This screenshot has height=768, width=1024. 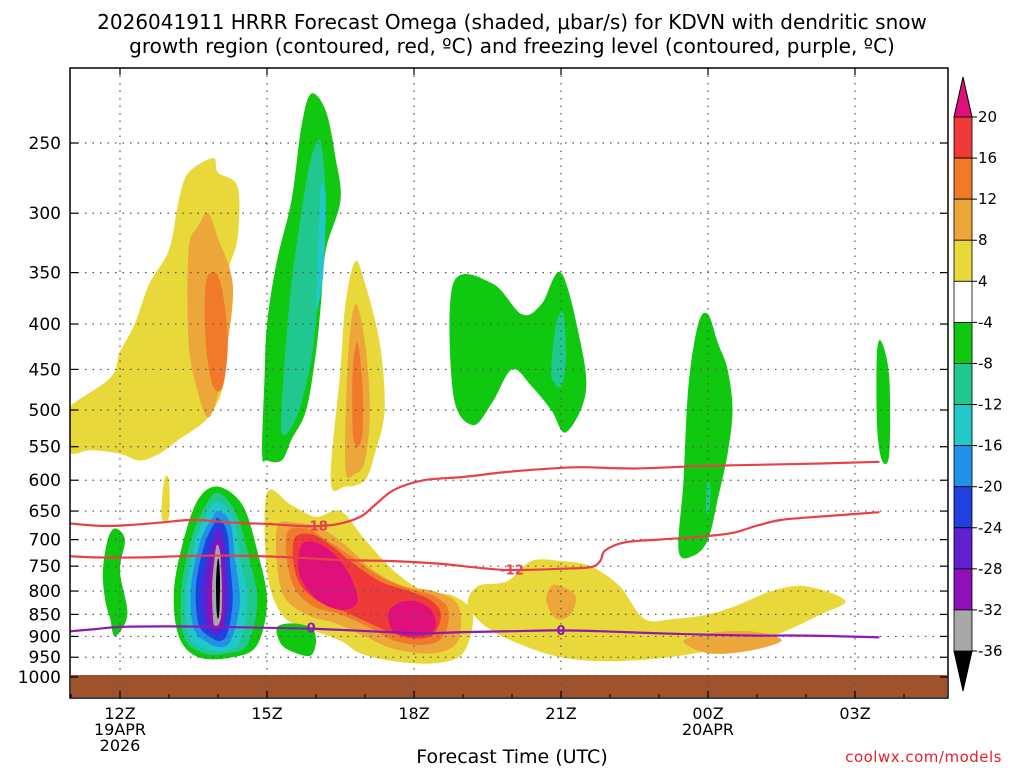 What do you see at coordinates (985, 363) in the screenshot?
I see `colorbar-tick-label: -8` at bounding box center [985, 363].